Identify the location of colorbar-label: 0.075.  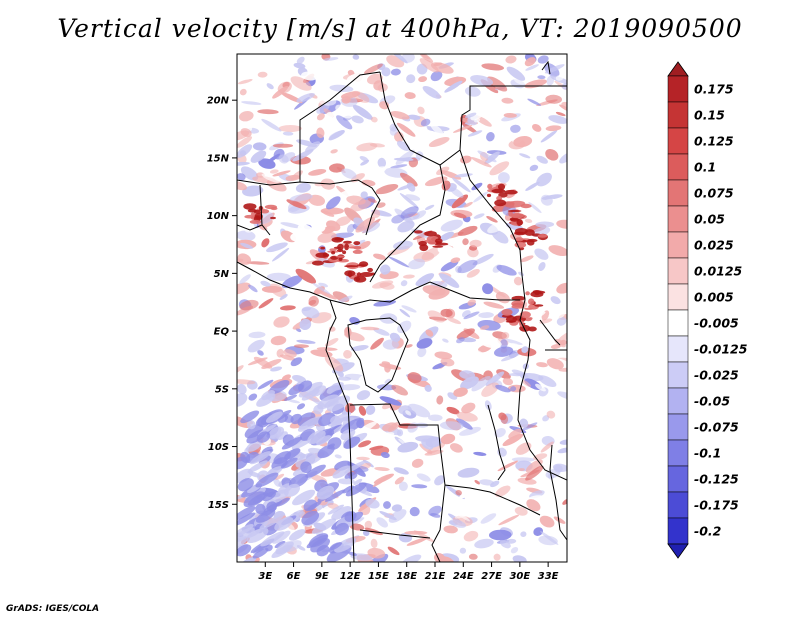
(714, 193).